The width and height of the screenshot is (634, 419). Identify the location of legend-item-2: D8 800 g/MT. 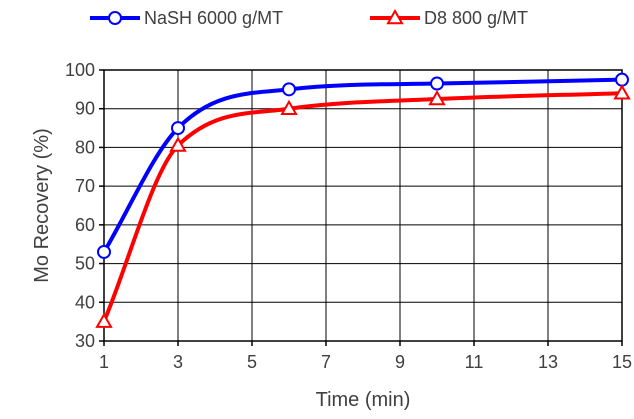
(449, 18).